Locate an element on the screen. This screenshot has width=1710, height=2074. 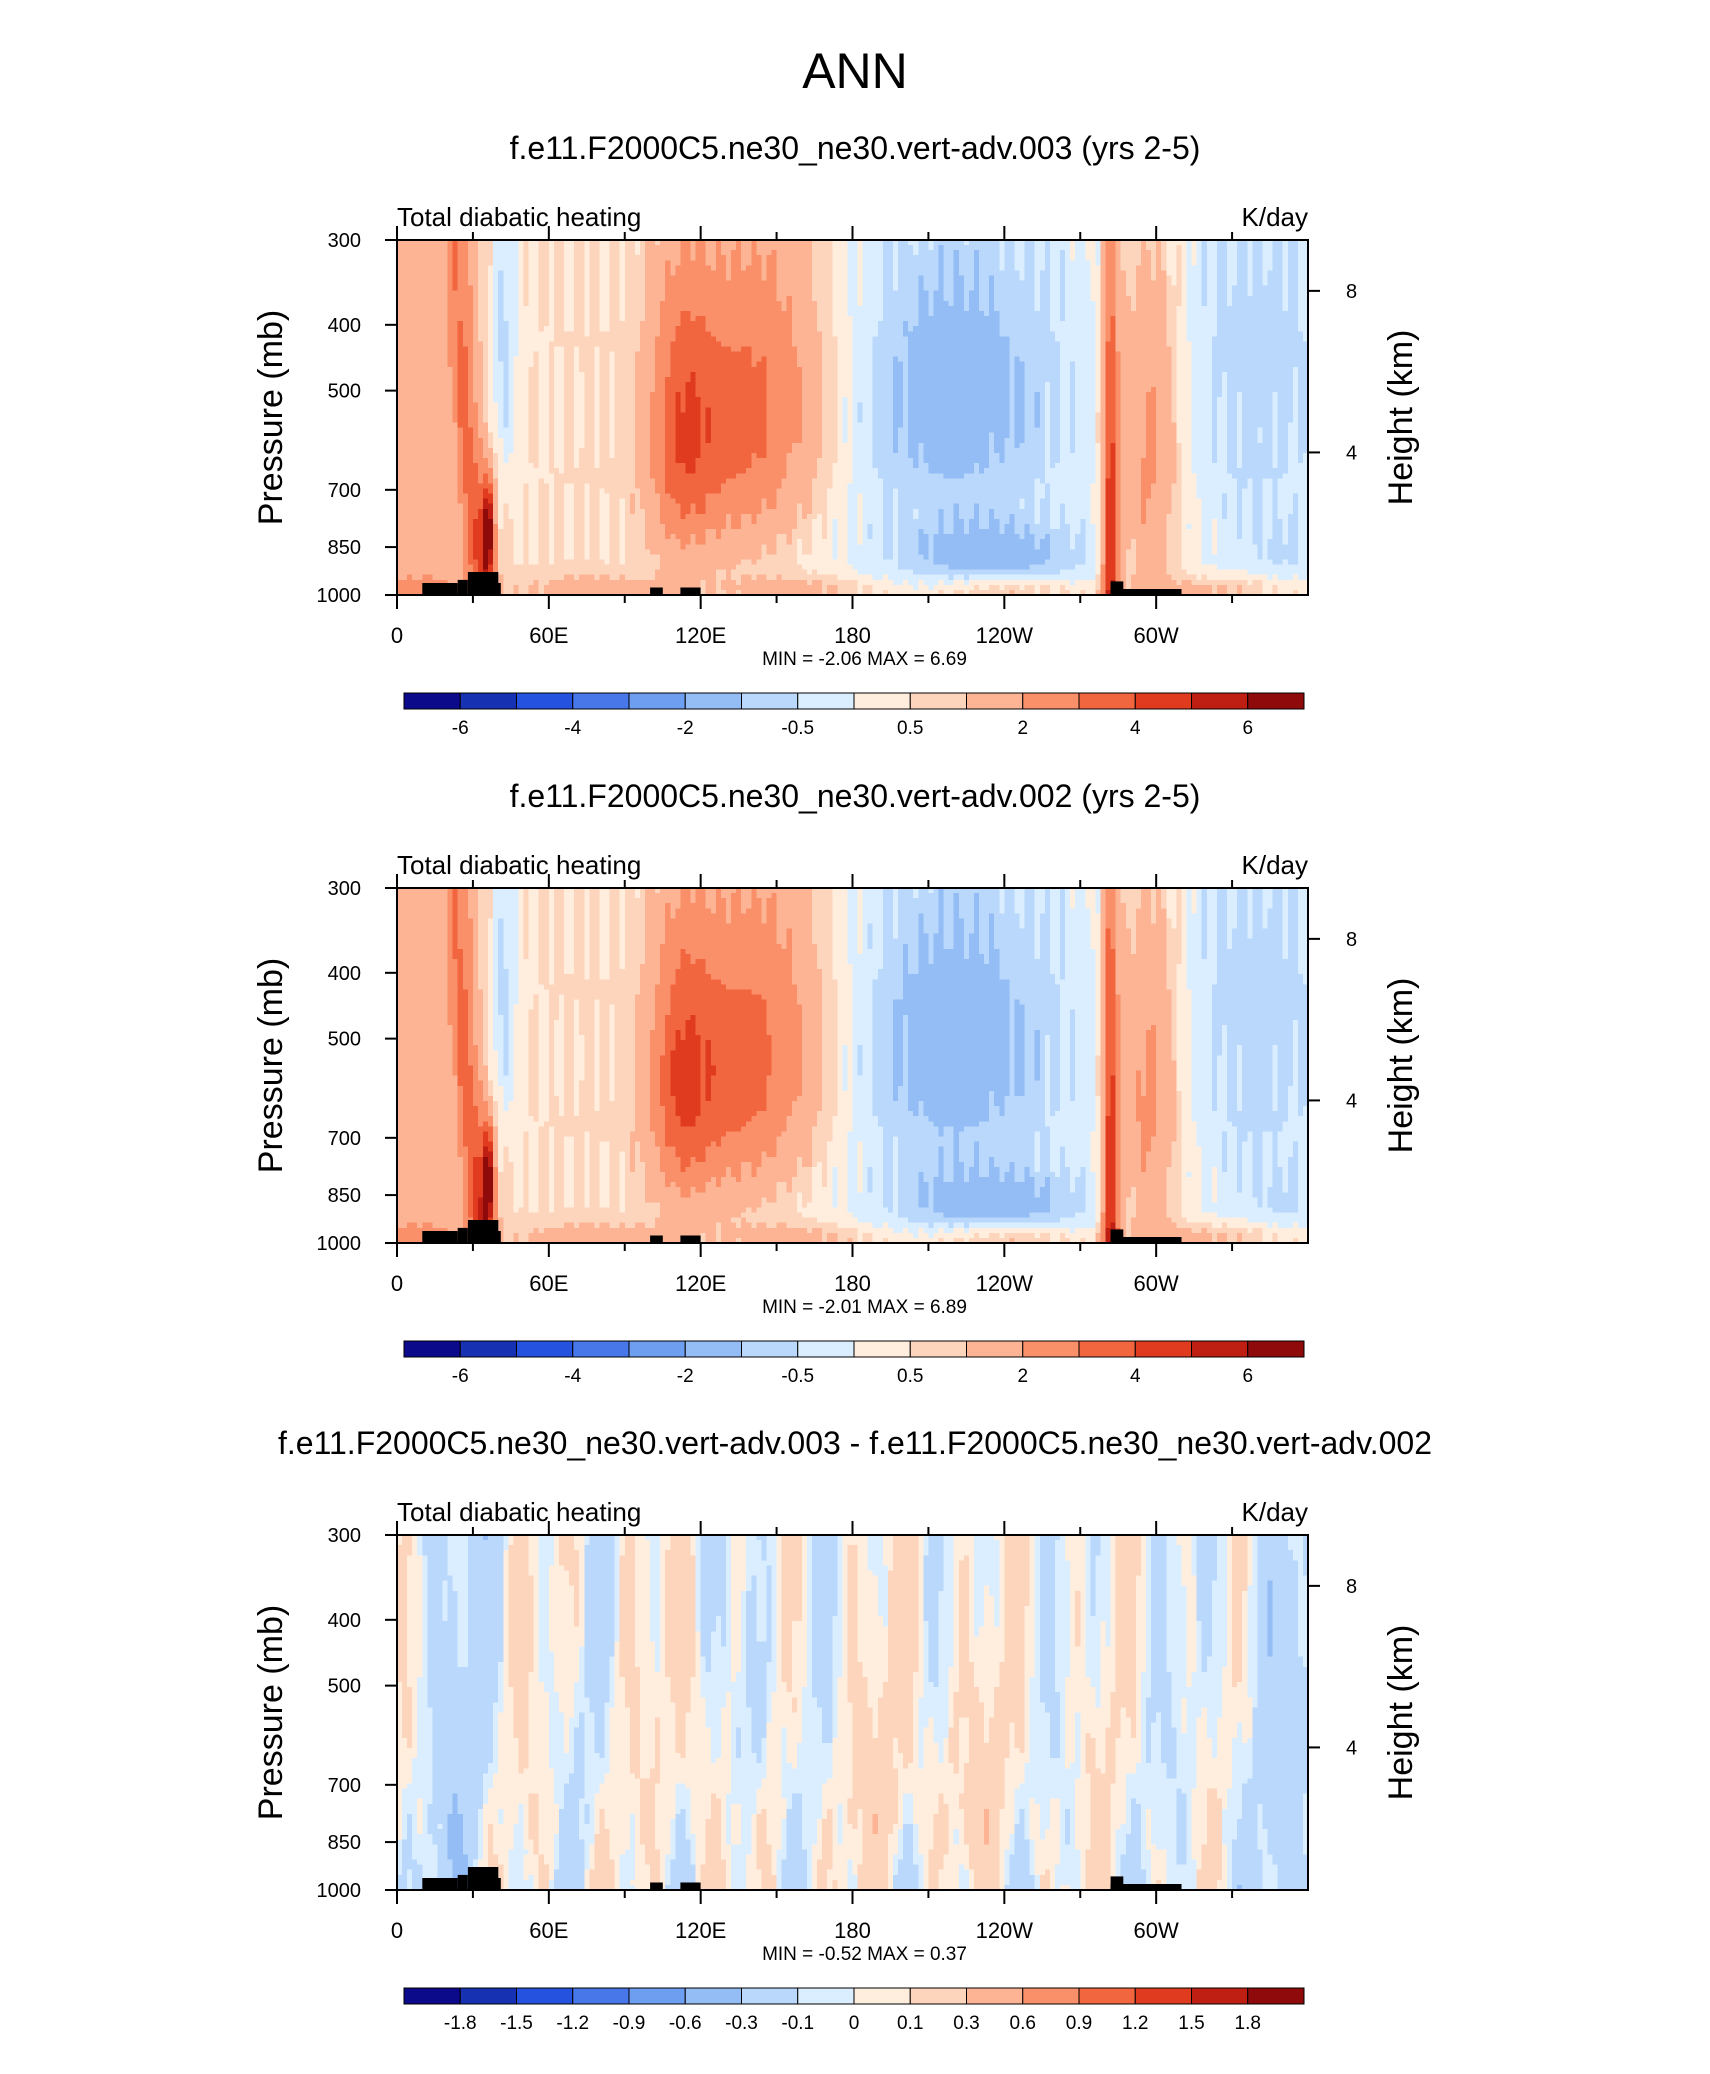
units-label: K/day is located at coordinates (1275, 217).